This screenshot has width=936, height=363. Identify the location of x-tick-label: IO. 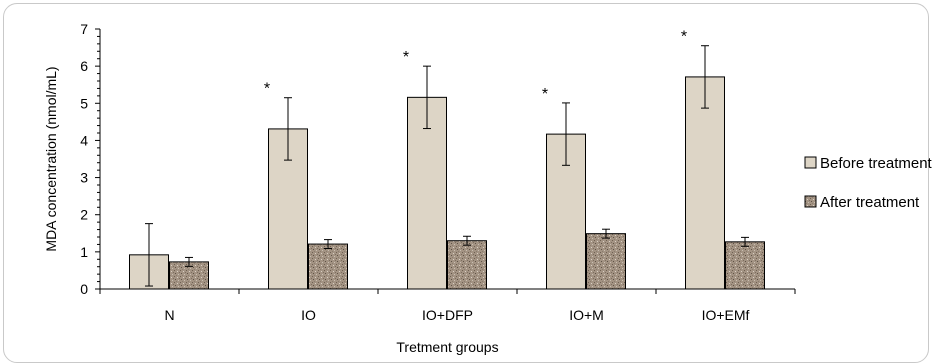
(308, 315).